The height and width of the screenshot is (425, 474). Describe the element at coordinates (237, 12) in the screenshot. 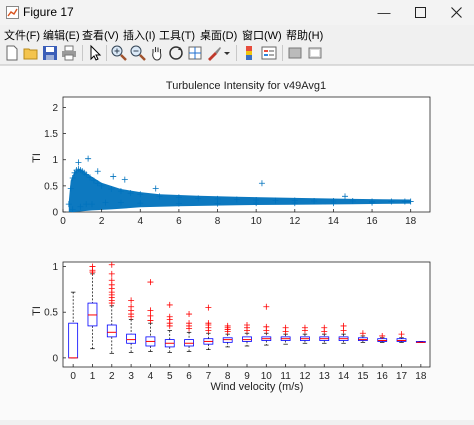

I see `title-bar: Figure 17 —` at that location.